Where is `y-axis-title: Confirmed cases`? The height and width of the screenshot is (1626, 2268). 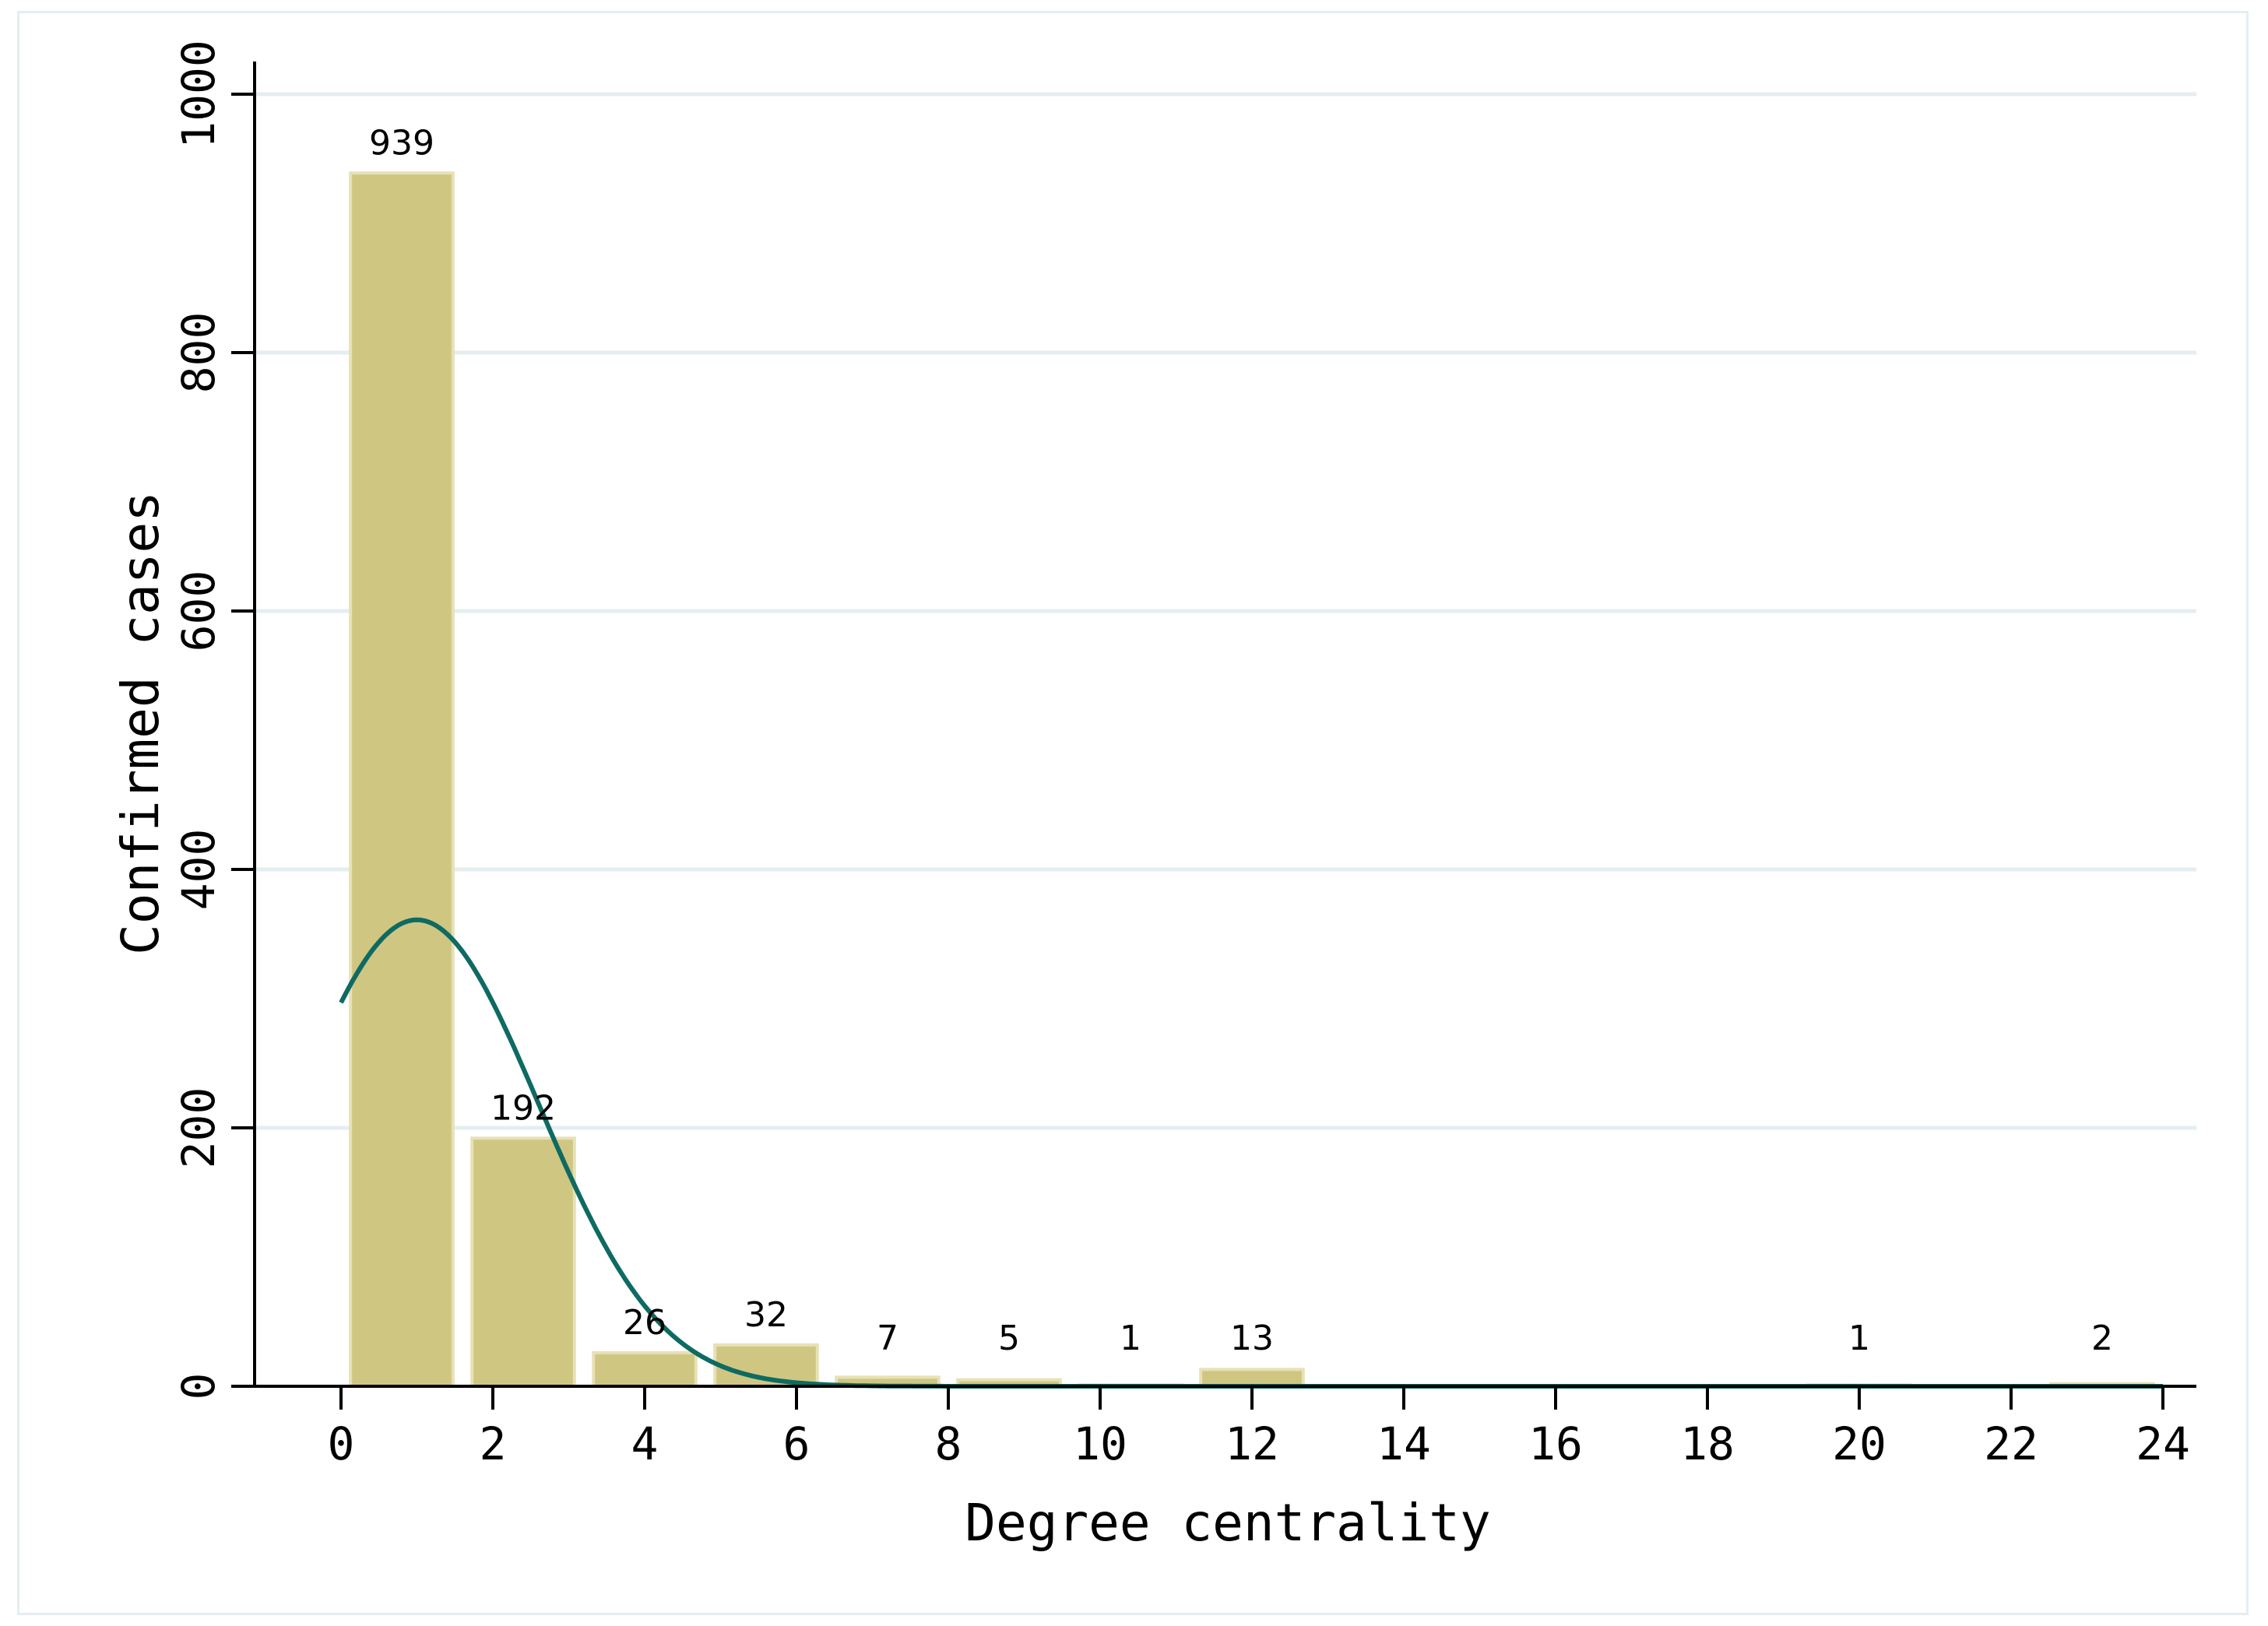 y-axis-title: Confirmed cases is located at coordinates (141, 723).